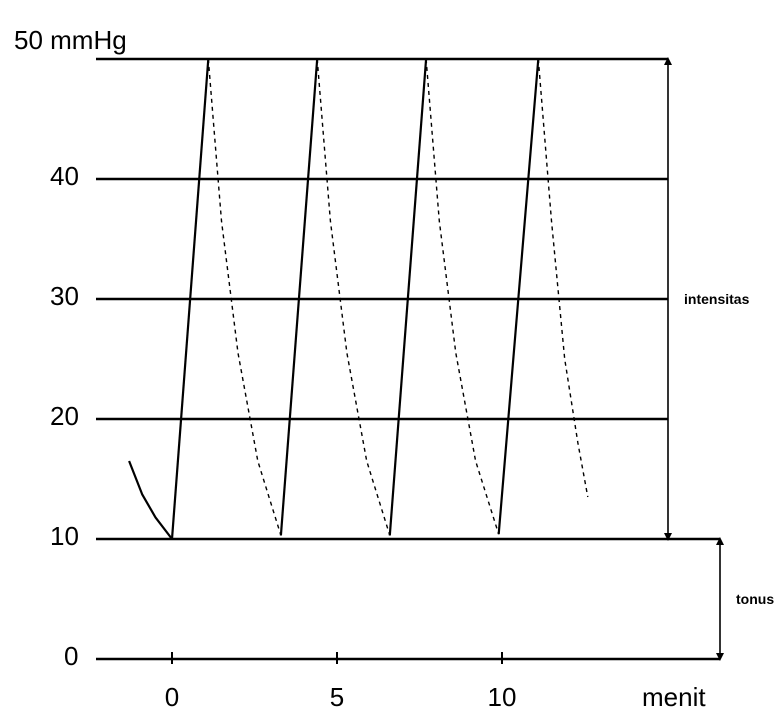  What do you see at coordinates (172, 697) in the screenshot?
I see `x-tick-label-0: 0` at bounding box center [172, 697].